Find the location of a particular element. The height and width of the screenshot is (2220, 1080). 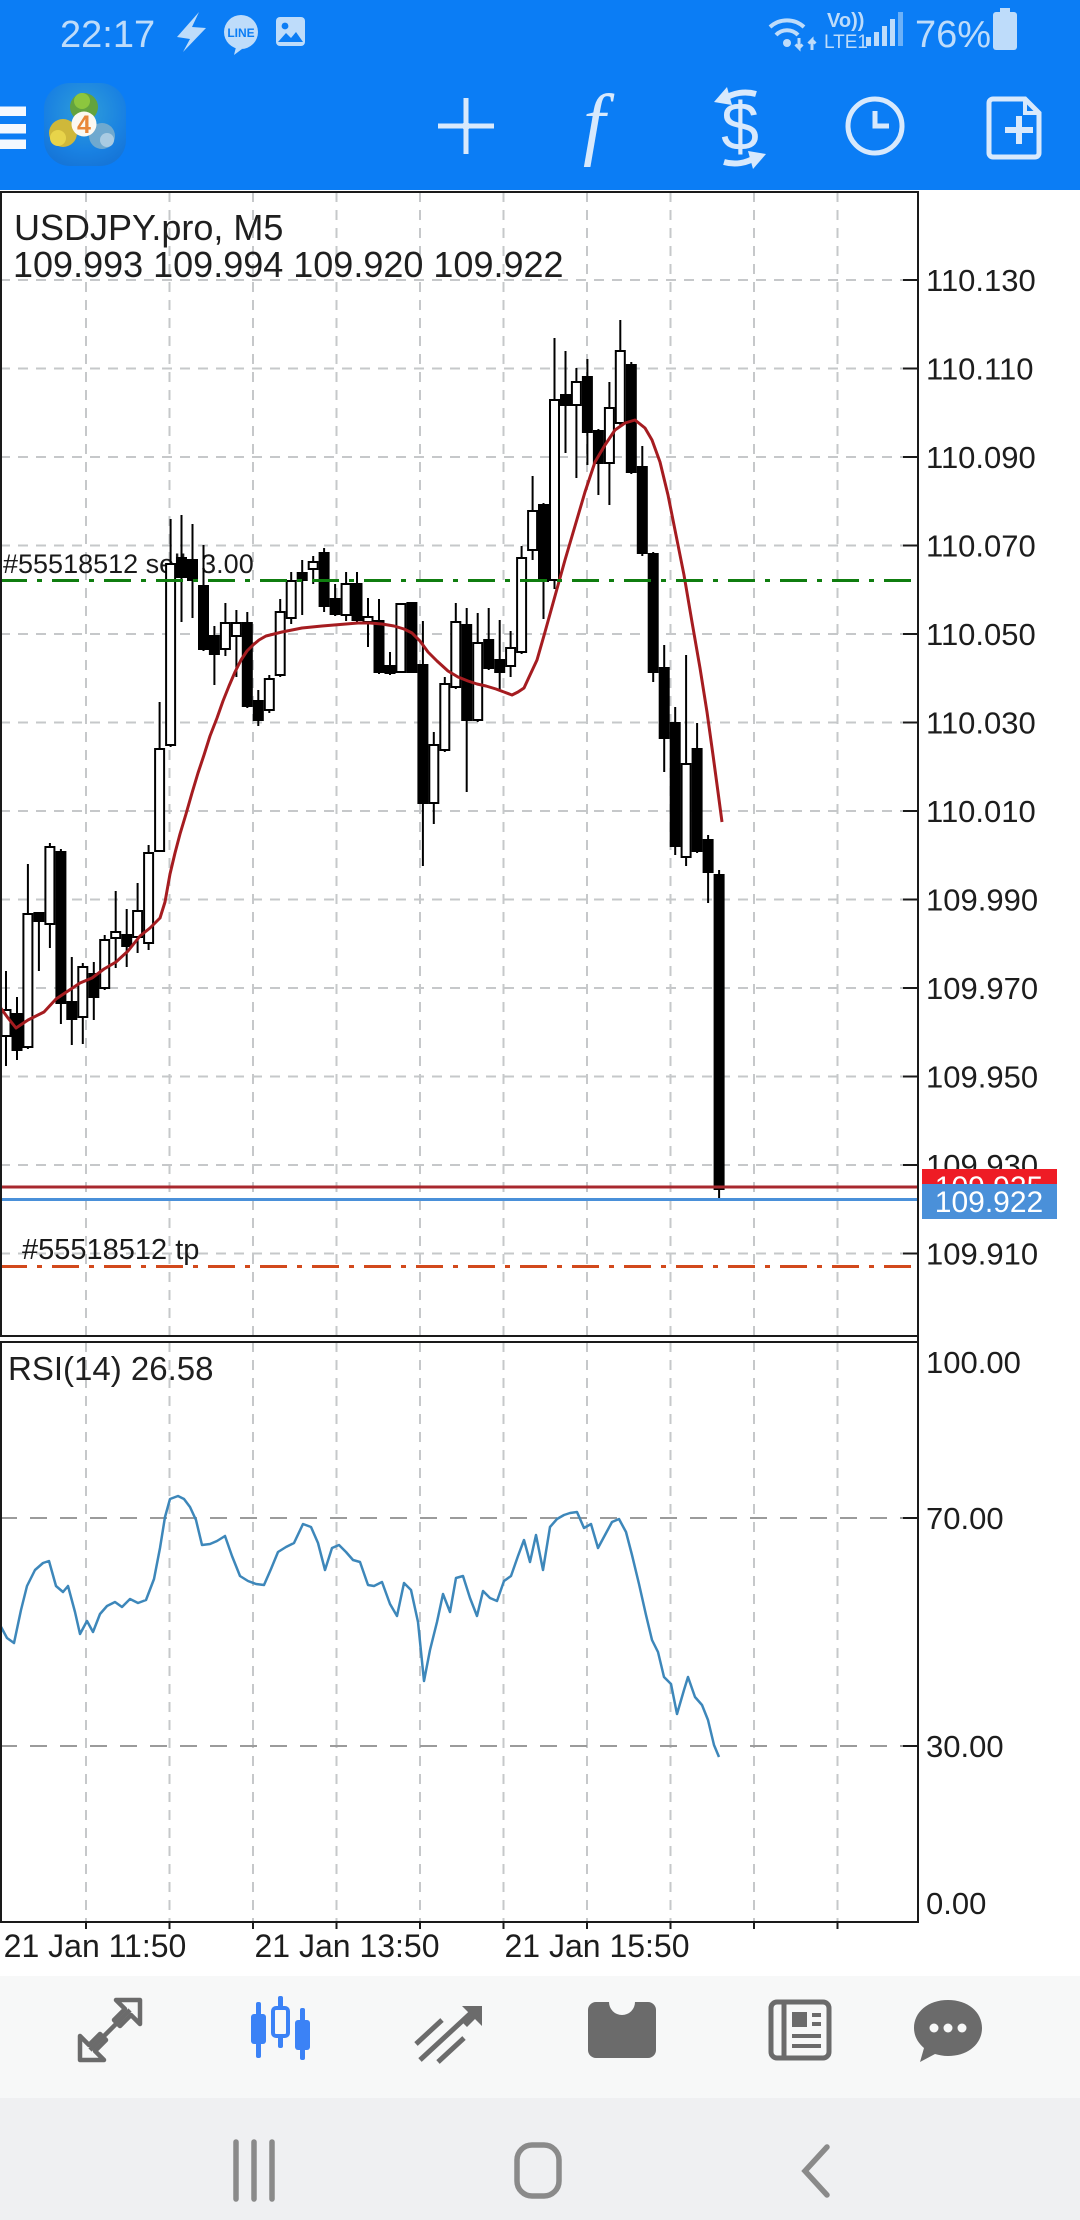

svg-text: 21 Jan 11:50 is located at coordinates (95, 1946).